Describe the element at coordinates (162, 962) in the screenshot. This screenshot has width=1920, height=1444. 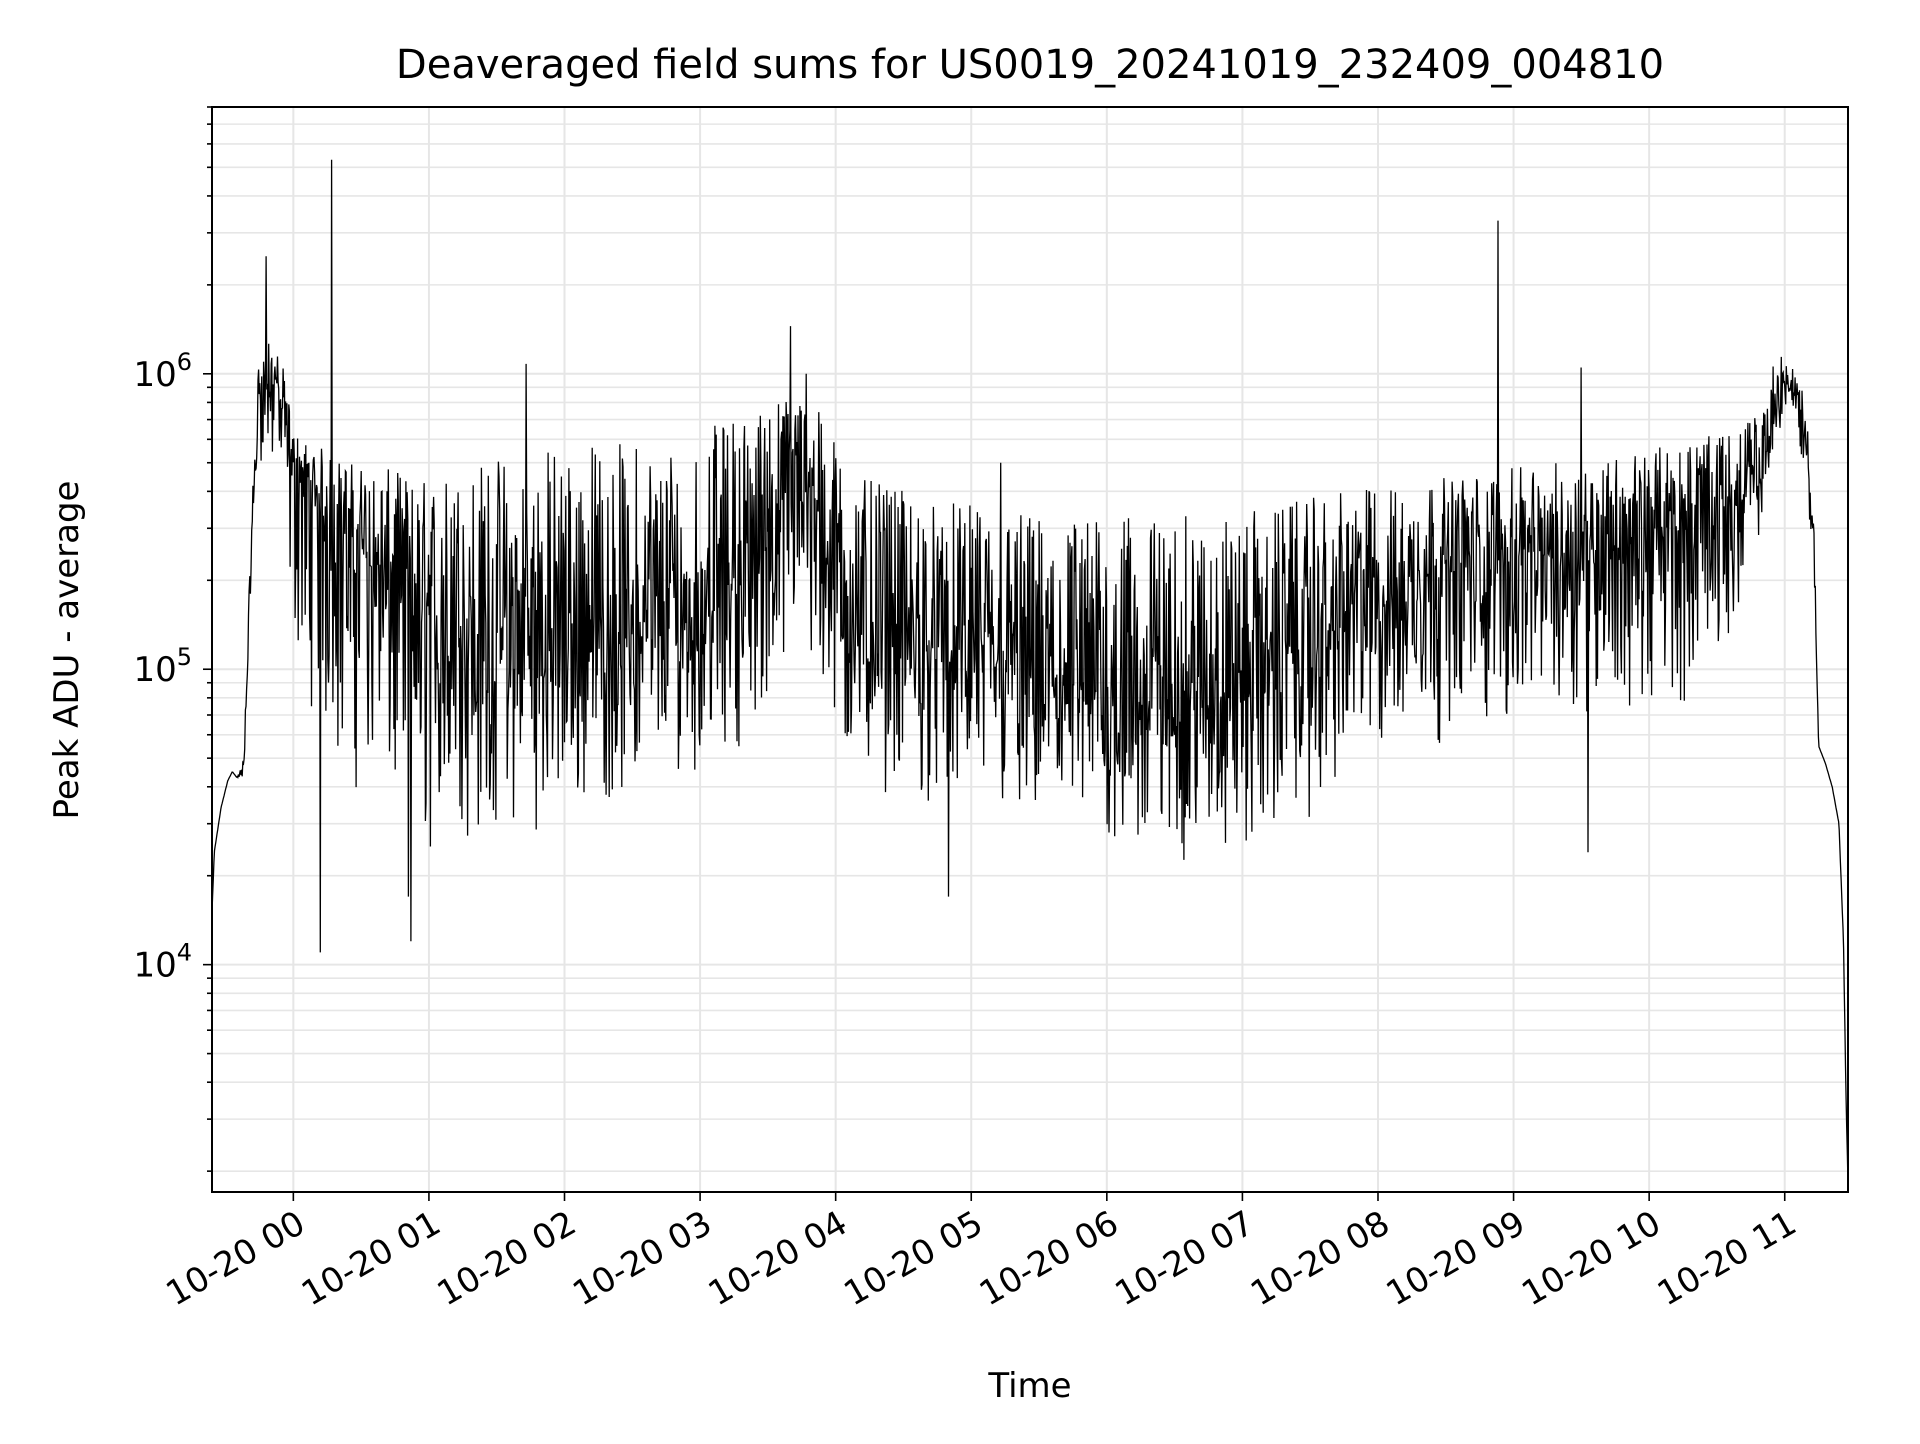
I see `y-tick-label: 10⁴` at that location.